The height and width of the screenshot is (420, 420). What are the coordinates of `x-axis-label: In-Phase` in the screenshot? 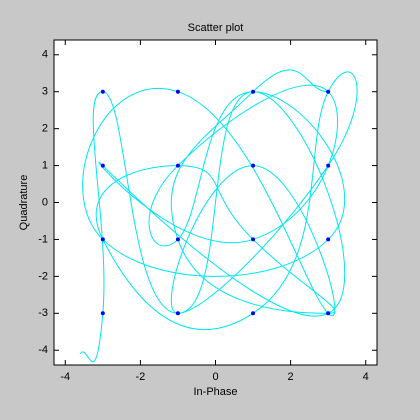 It's located at (215, 392).